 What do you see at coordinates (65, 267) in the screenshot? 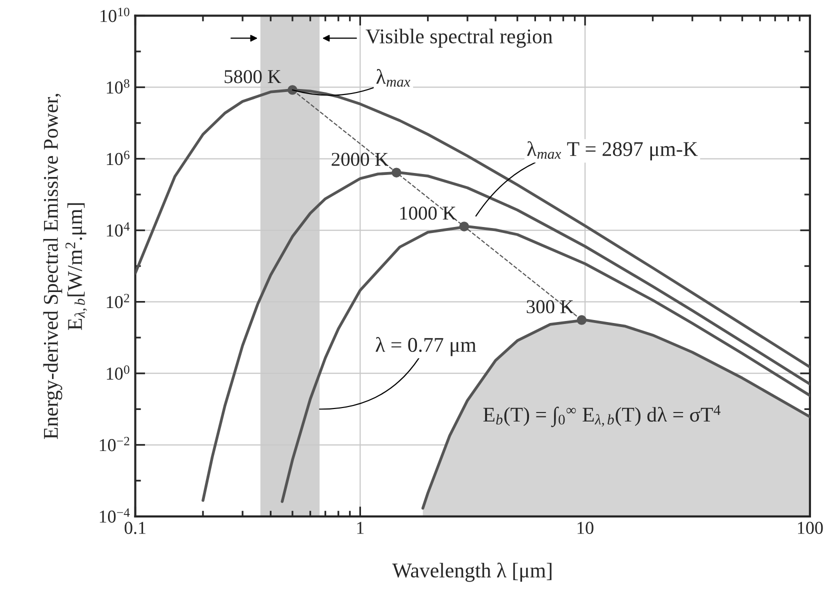
I see `y-axis-title: Energy-derived Spectral Emissive Power, E$_{λ,b}$[W/m$^{2}$.μm]` at bounding box center [65, 267].